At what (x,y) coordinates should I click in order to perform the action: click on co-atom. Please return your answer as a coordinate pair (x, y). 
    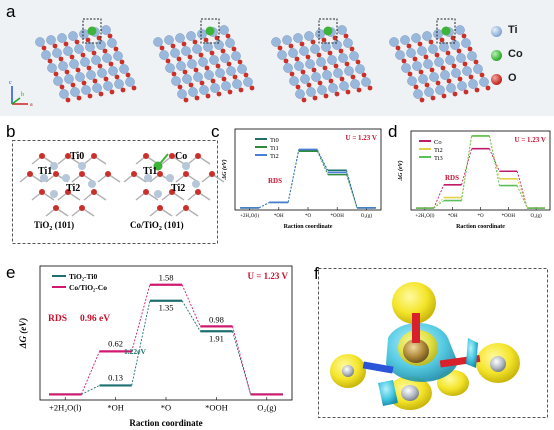
    Looking at the image, I should click on (92, 31).